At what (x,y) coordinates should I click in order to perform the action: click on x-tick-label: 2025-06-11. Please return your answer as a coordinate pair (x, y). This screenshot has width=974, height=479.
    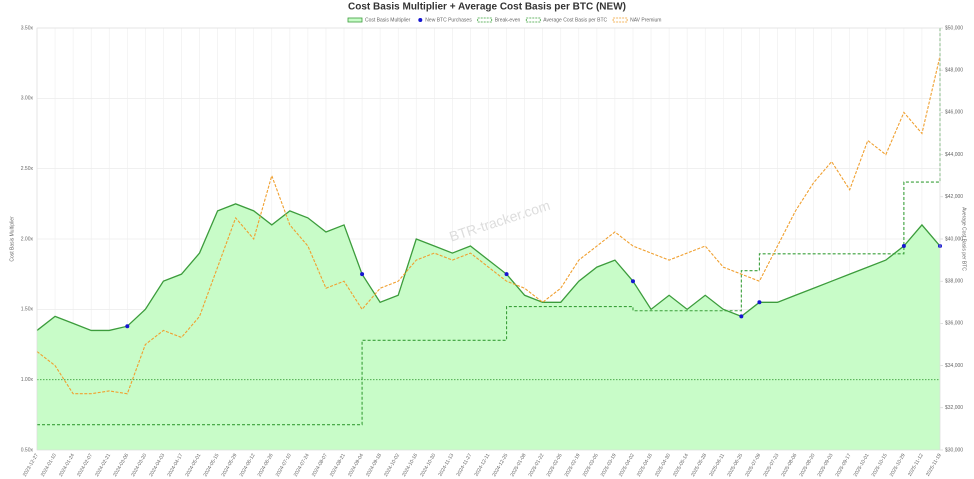
    Looking at the image, I should click on (717, 464).